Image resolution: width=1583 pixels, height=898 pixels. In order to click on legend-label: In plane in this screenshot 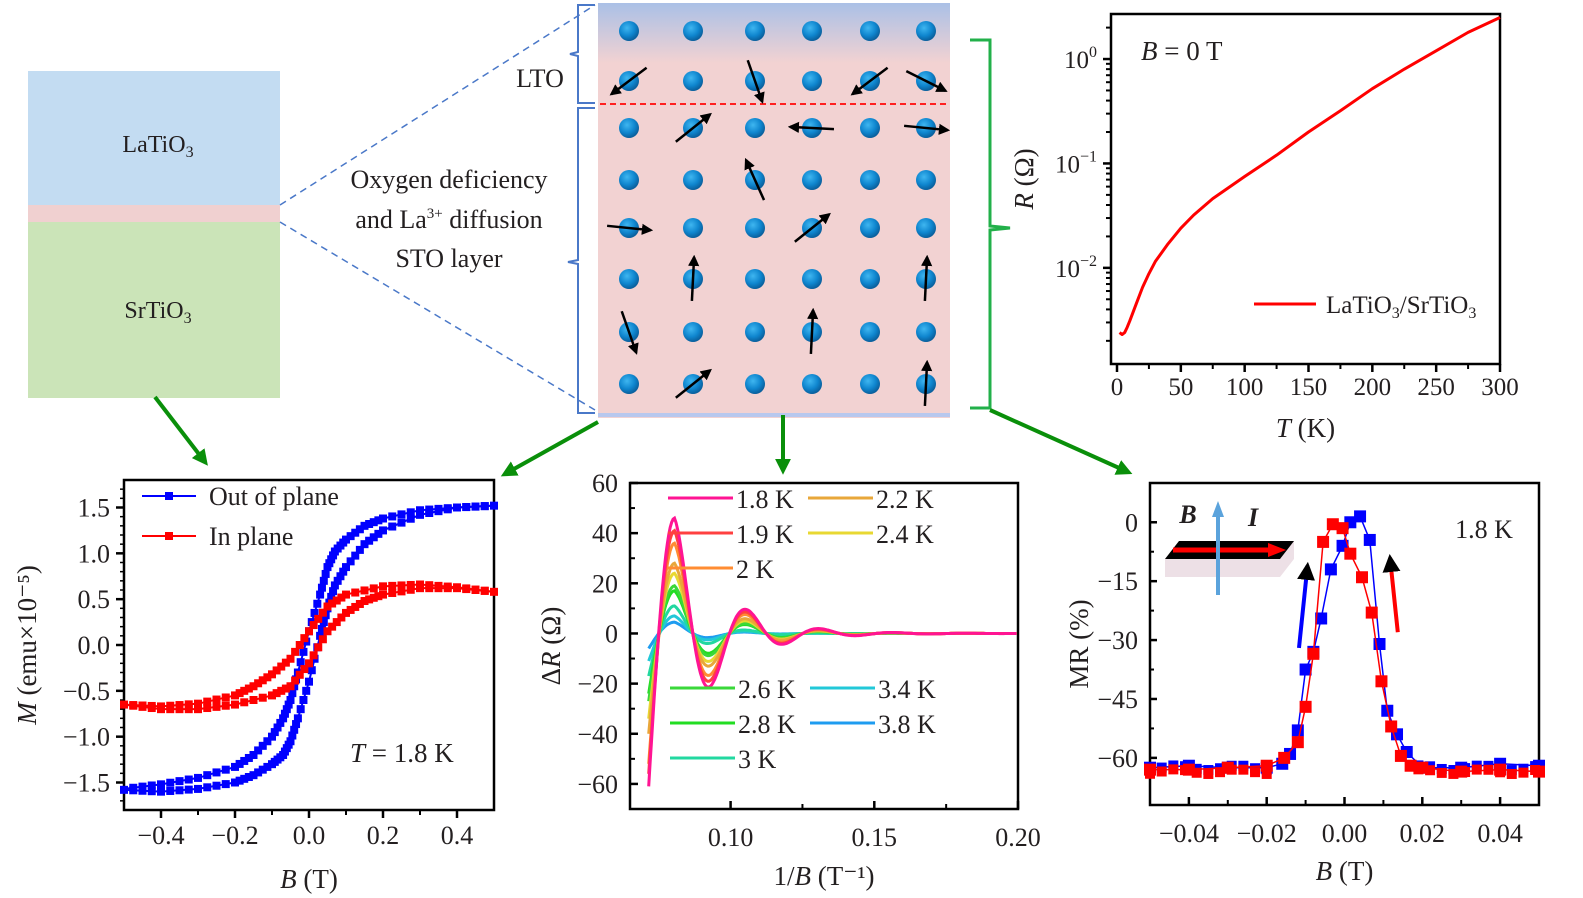, I will do `click(251, 536)`.